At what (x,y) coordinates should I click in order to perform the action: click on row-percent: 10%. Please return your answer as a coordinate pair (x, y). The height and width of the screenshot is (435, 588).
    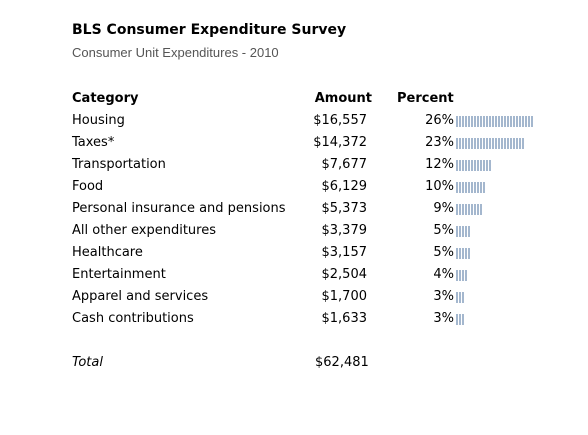
    Looking at the image, I should click on (439, 186).